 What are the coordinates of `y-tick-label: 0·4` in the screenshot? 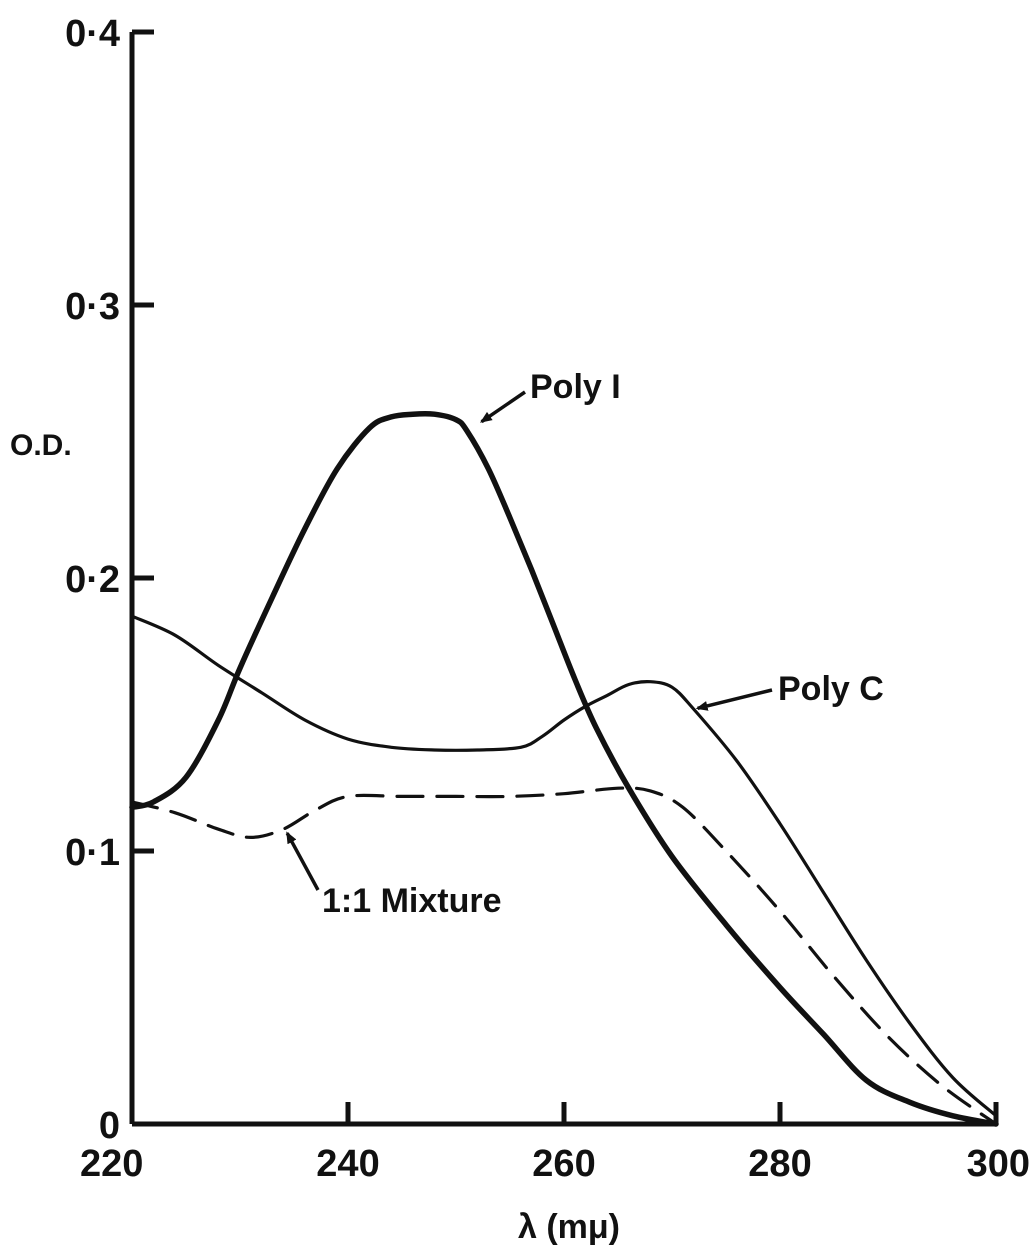 It's located at (92, 34).